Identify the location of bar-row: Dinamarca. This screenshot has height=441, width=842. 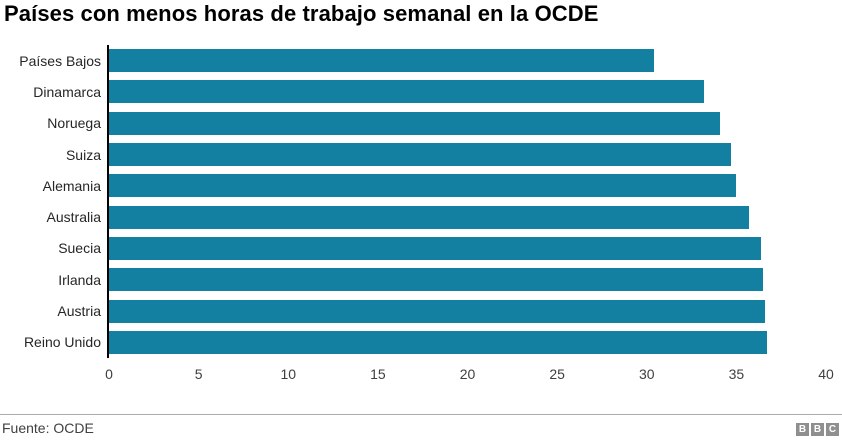
(421, 91).